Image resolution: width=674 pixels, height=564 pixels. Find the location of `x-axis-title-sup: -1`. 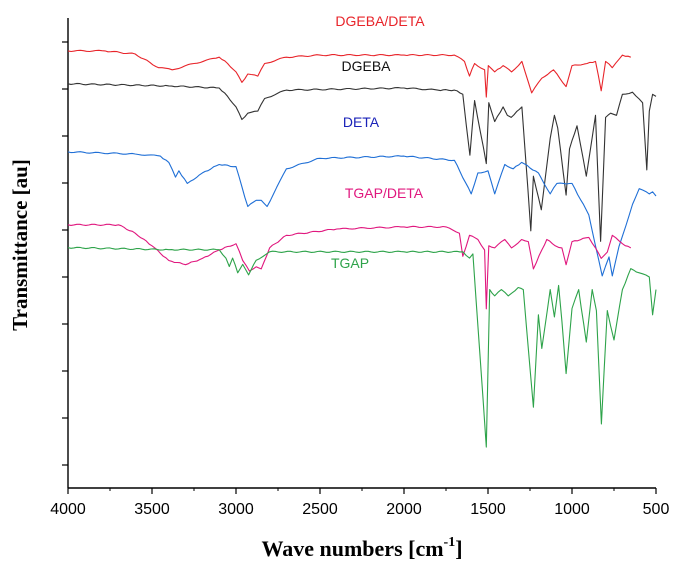

x-axis-title-sup: -1 is located at coordinates (450, 542).